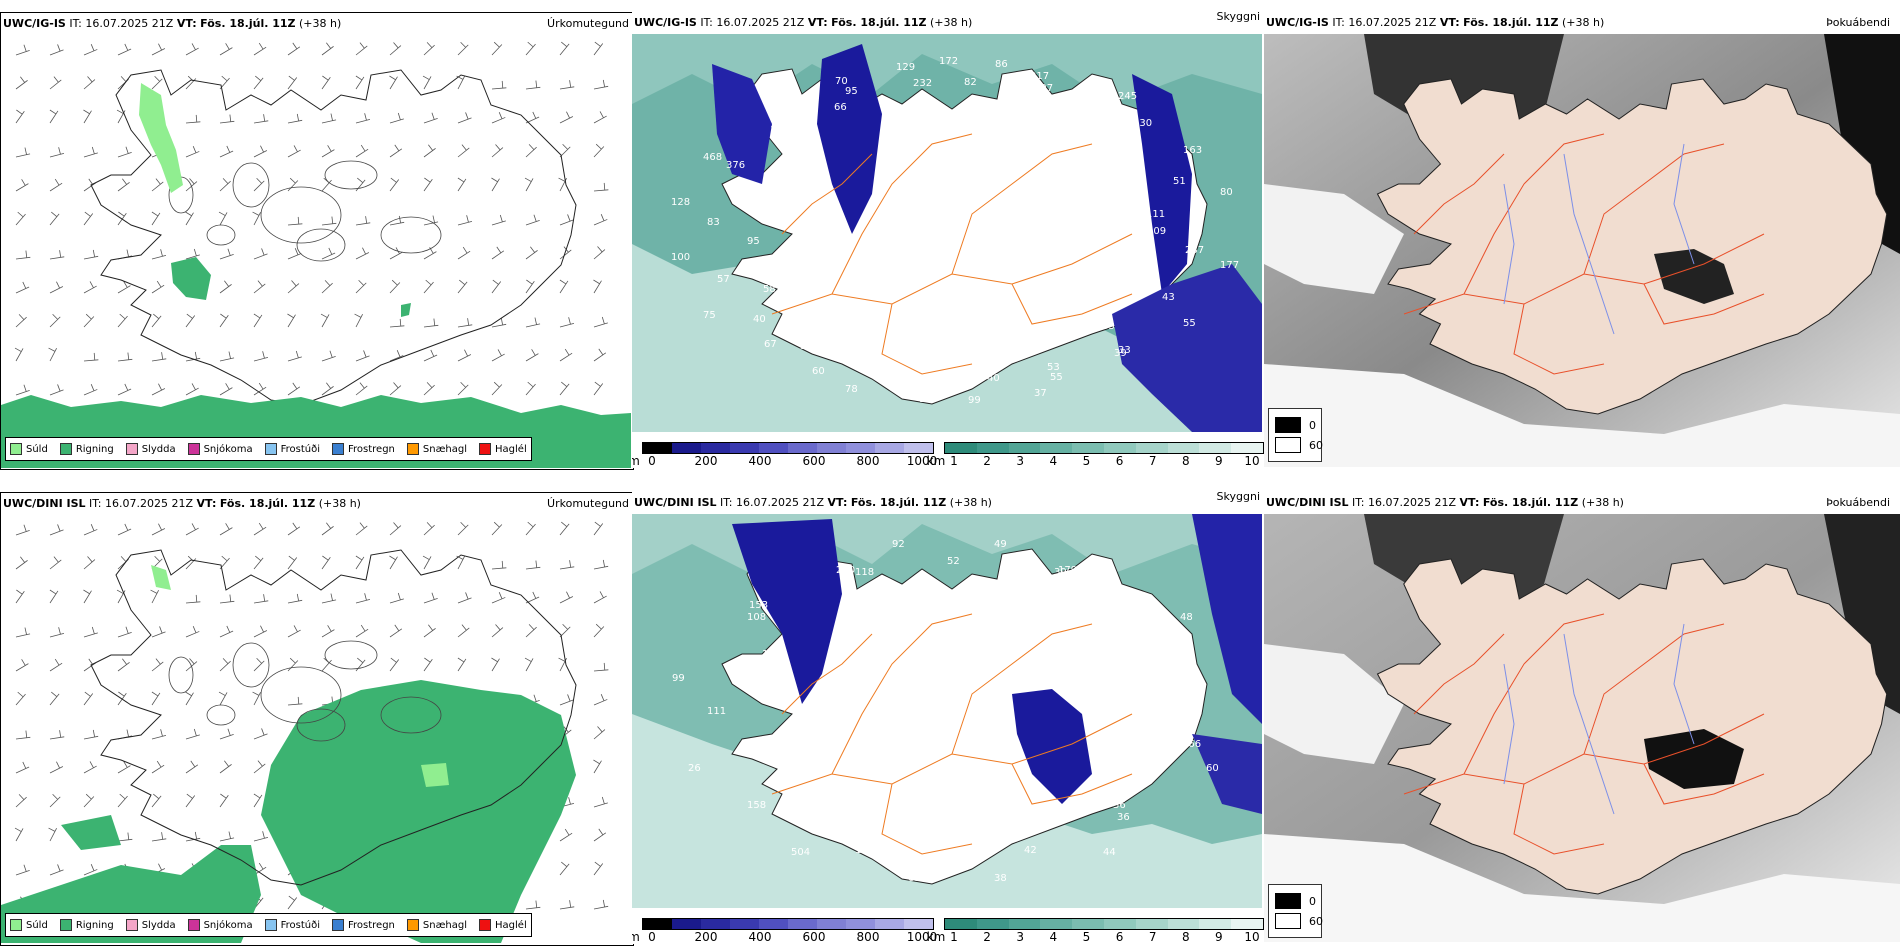 The image size is (1900, 950). I want to click on legend-item: Snjókoma, so click(220, 925).